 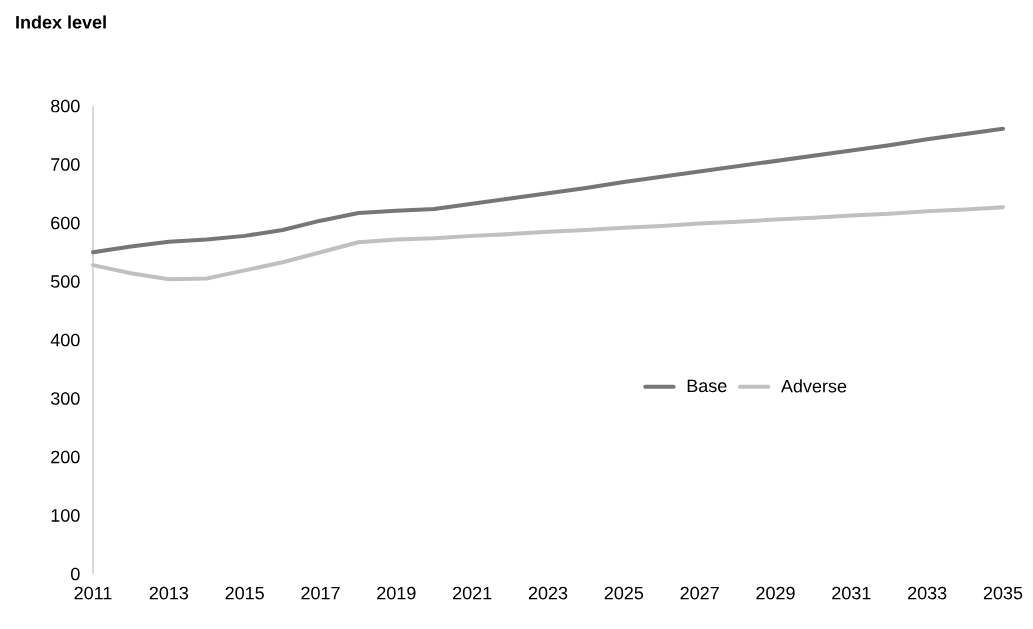 What do you see at coordinates (65, 164) in the screenshot?
I see `y-tick-label: 700` at bounding box center [65, 164].